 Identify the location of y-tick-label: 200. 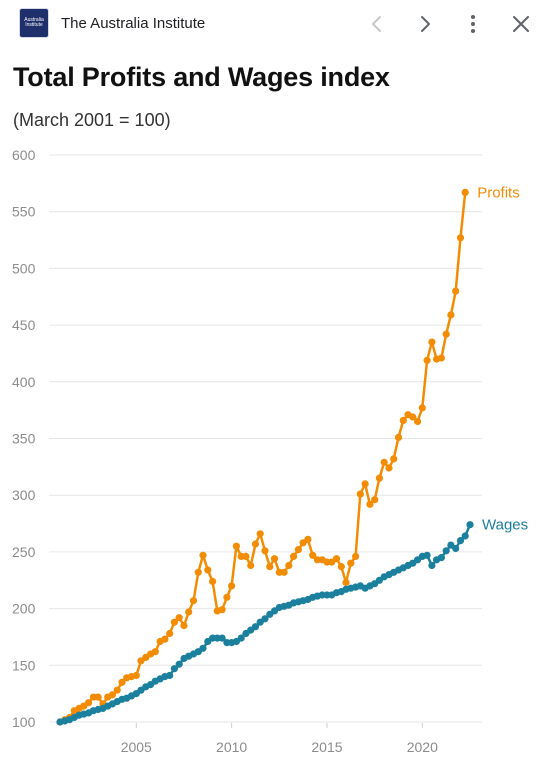
(24, 609).